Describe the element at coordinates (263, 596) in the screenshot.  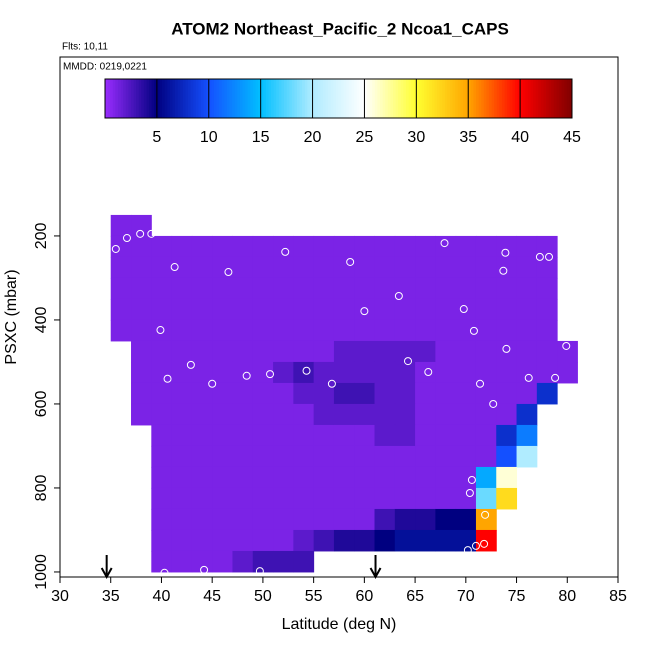
I see `x-tick-label: 50` at that location.